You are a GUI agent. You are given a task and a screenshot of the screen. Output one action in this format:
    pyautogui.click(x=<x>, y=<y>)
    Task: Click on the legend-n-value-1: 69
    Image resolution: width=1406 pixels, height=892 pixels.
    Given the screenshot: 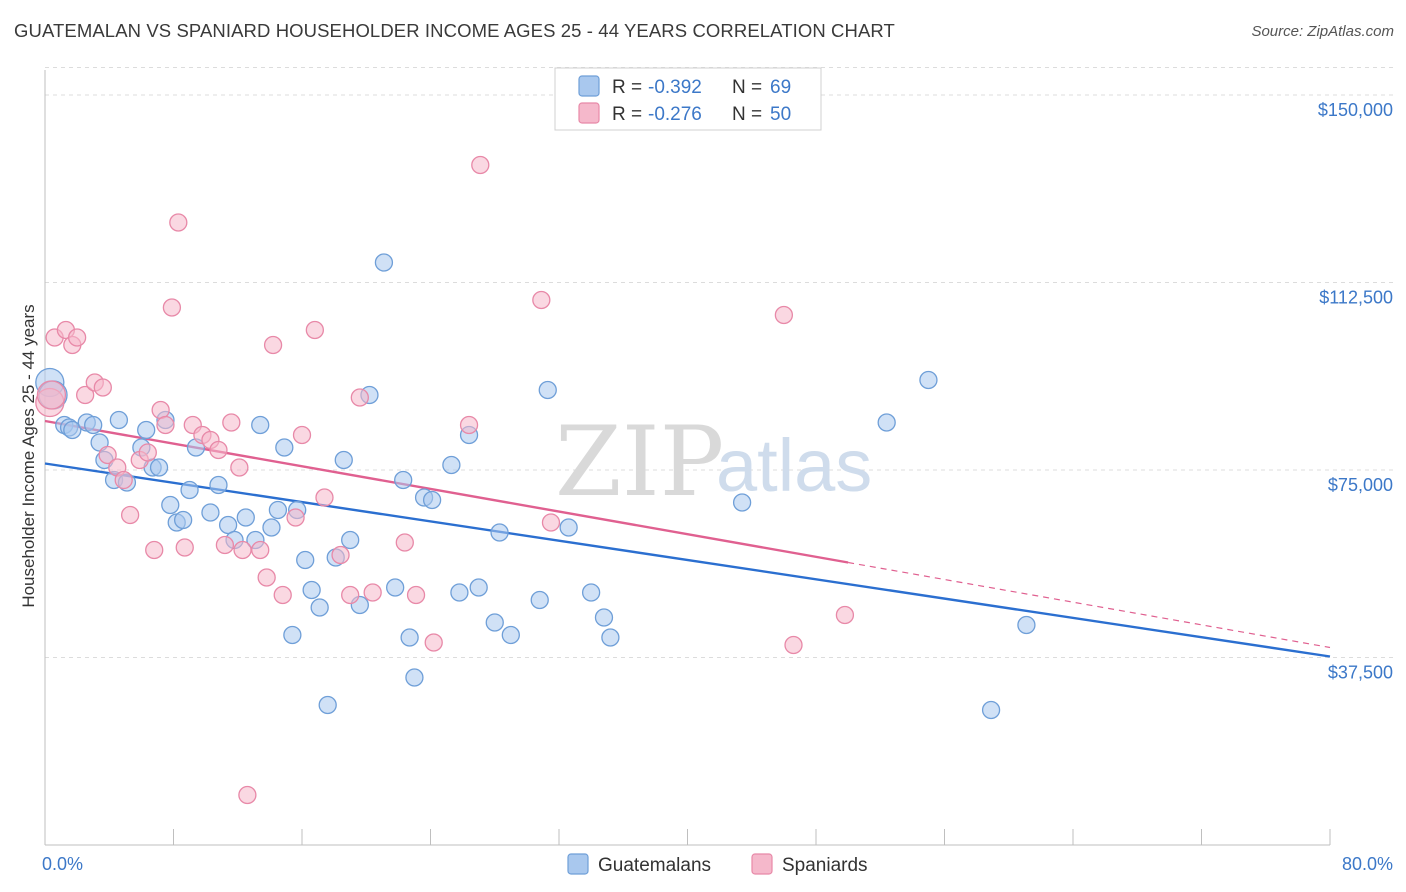 What is the action you would take?
    pyautogui.click(x=780, y=87)
    